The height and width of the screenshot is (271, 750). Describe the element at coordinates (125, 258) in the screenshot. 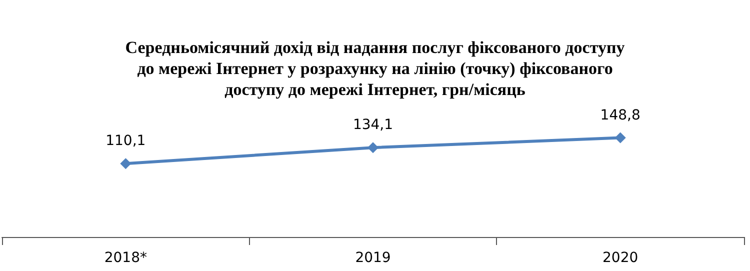

I see `x-tick-label: 2018*` at that location.